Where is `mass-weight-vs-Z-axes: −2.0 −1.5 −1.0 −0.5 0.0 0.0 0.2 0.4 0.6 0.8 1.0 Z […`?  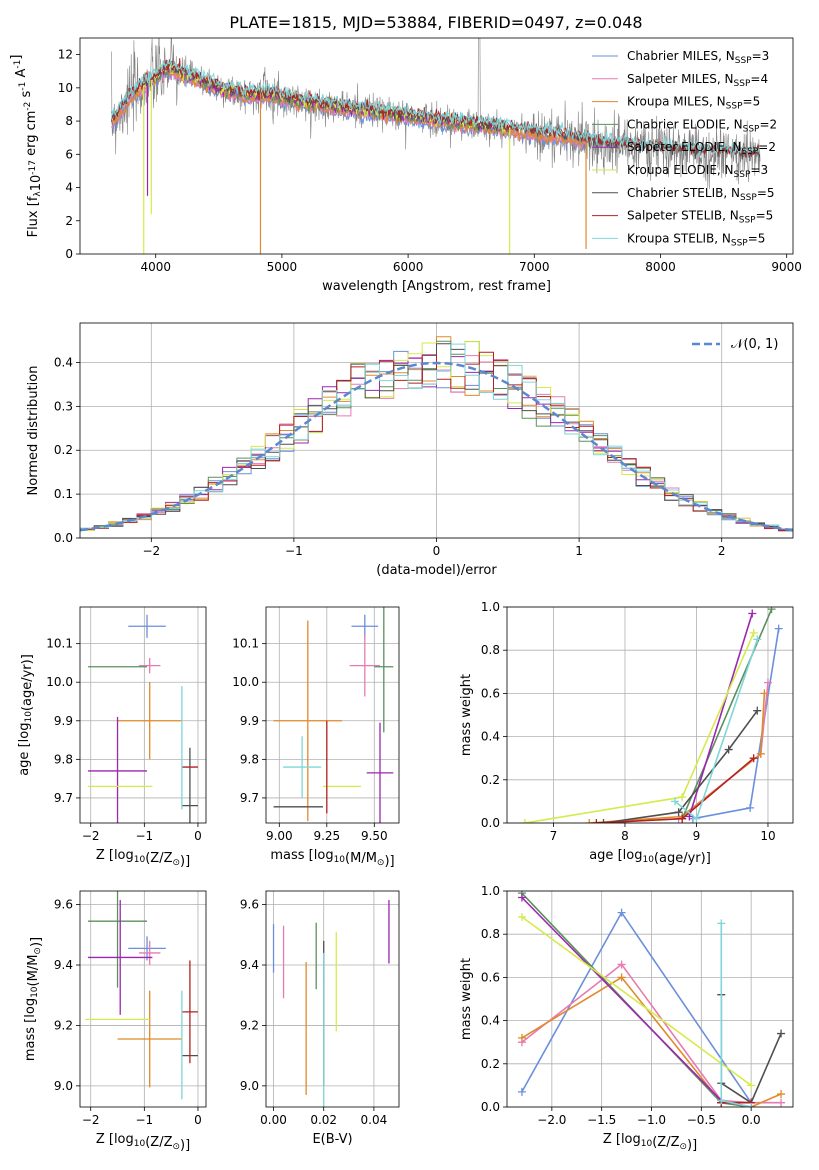
mass-weight-vs-Z-axes: −2.0 −1.5 −1.0 −0.5 0.0 0.0 0.2 0.4 0.6 0.8 1.0 Z [… is located at coordinates (626, 1018).